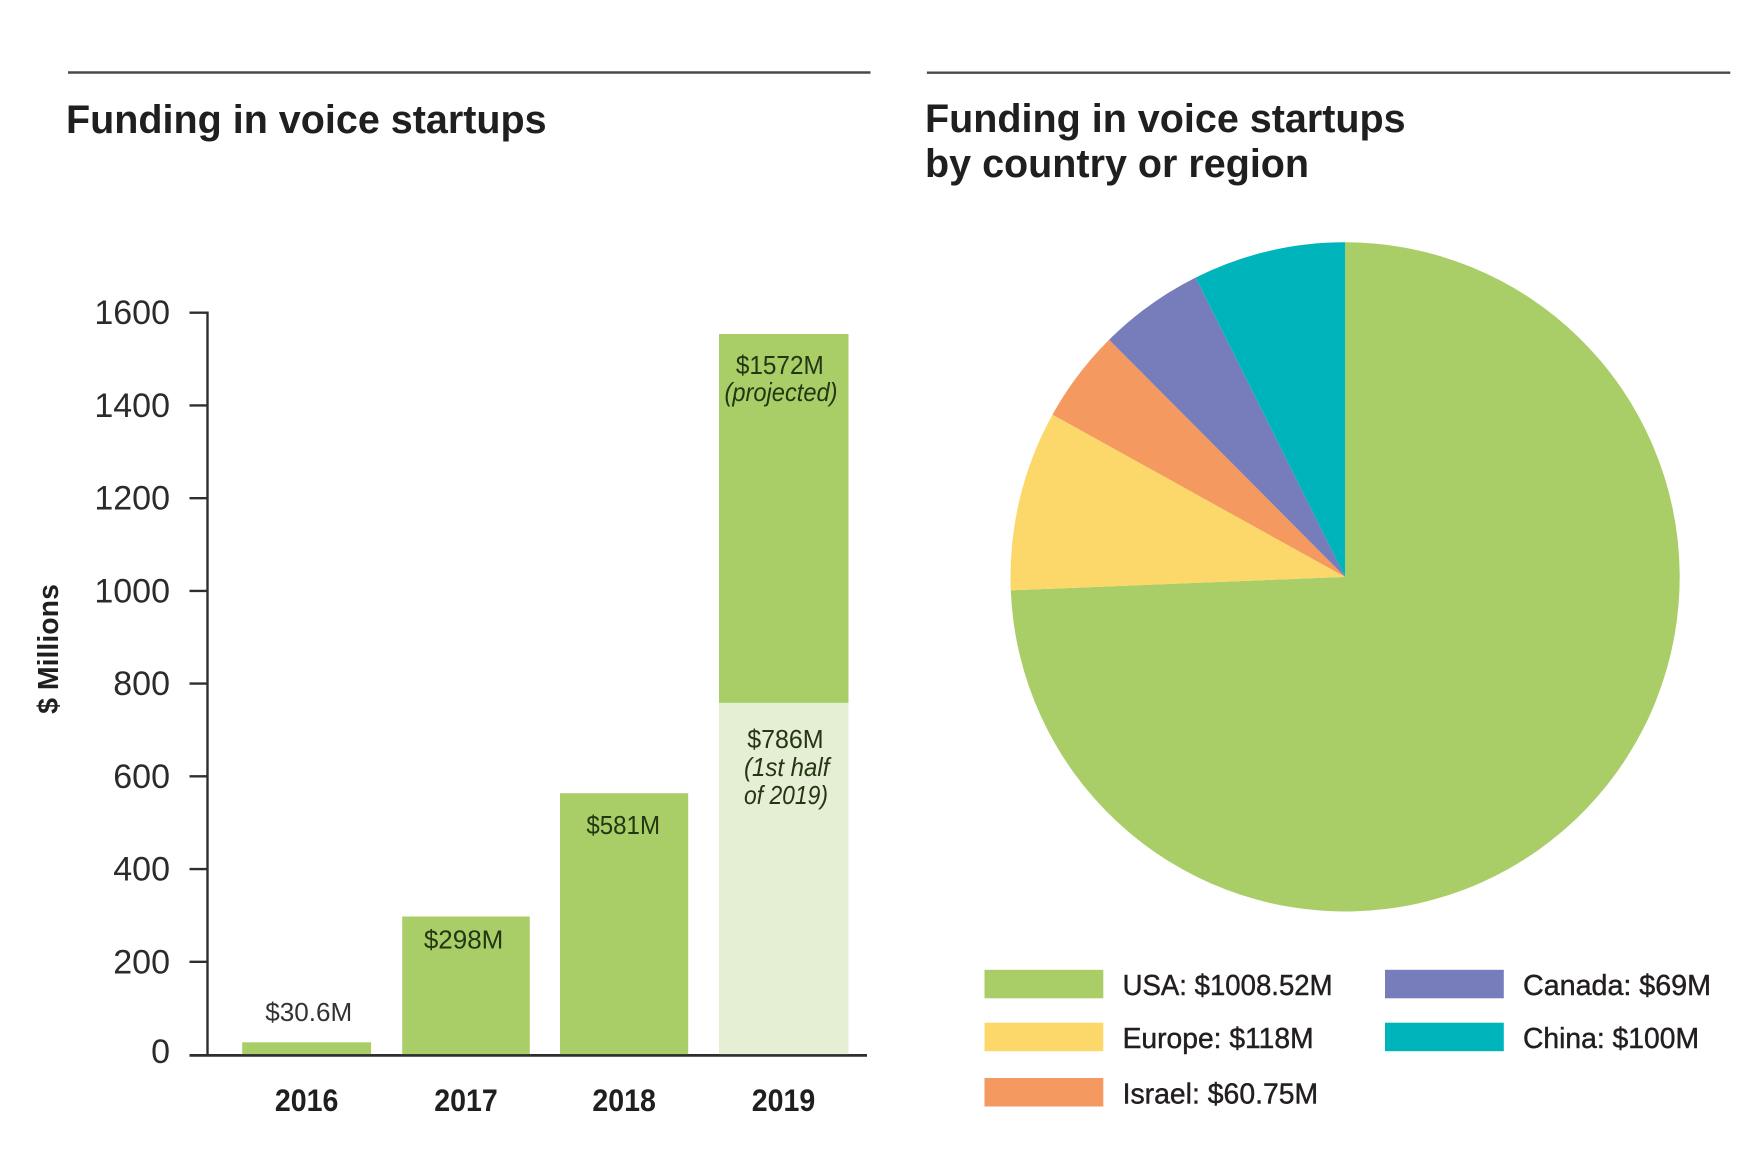  Describe the element at coordinates (132, 406) in the screenshot. I see `svg-text: 1400` at that location.